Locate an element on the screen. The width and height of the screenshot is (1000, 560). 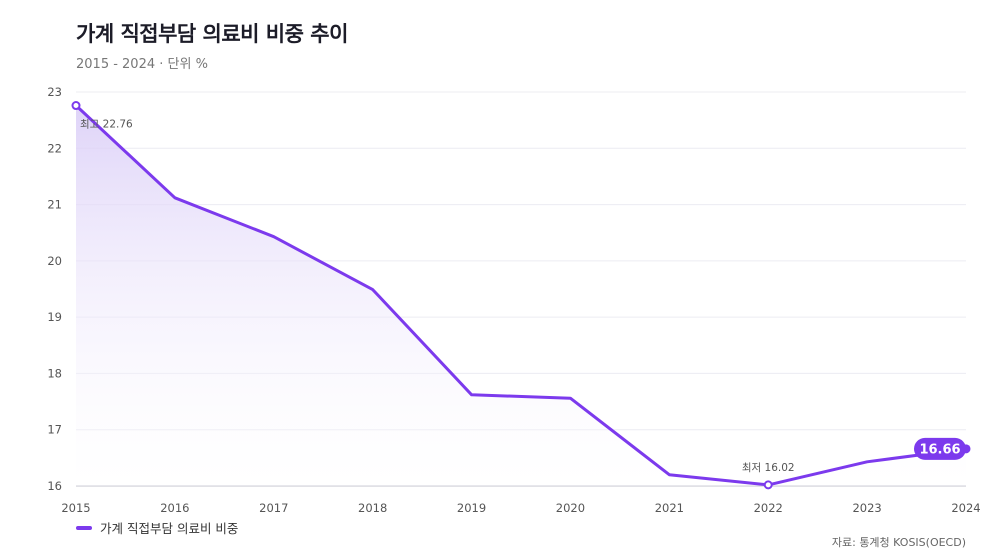
x-tick-label: 2017 is located at coordinates (273, 508).